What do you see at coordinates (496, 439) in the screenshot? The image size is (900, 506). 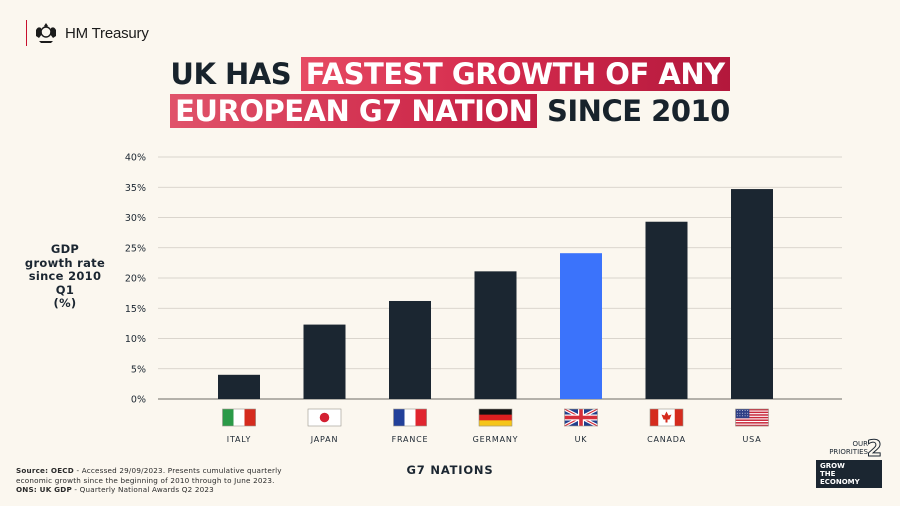 I see `x-tick-label: GERMANY` at bounding box center [496, 439].